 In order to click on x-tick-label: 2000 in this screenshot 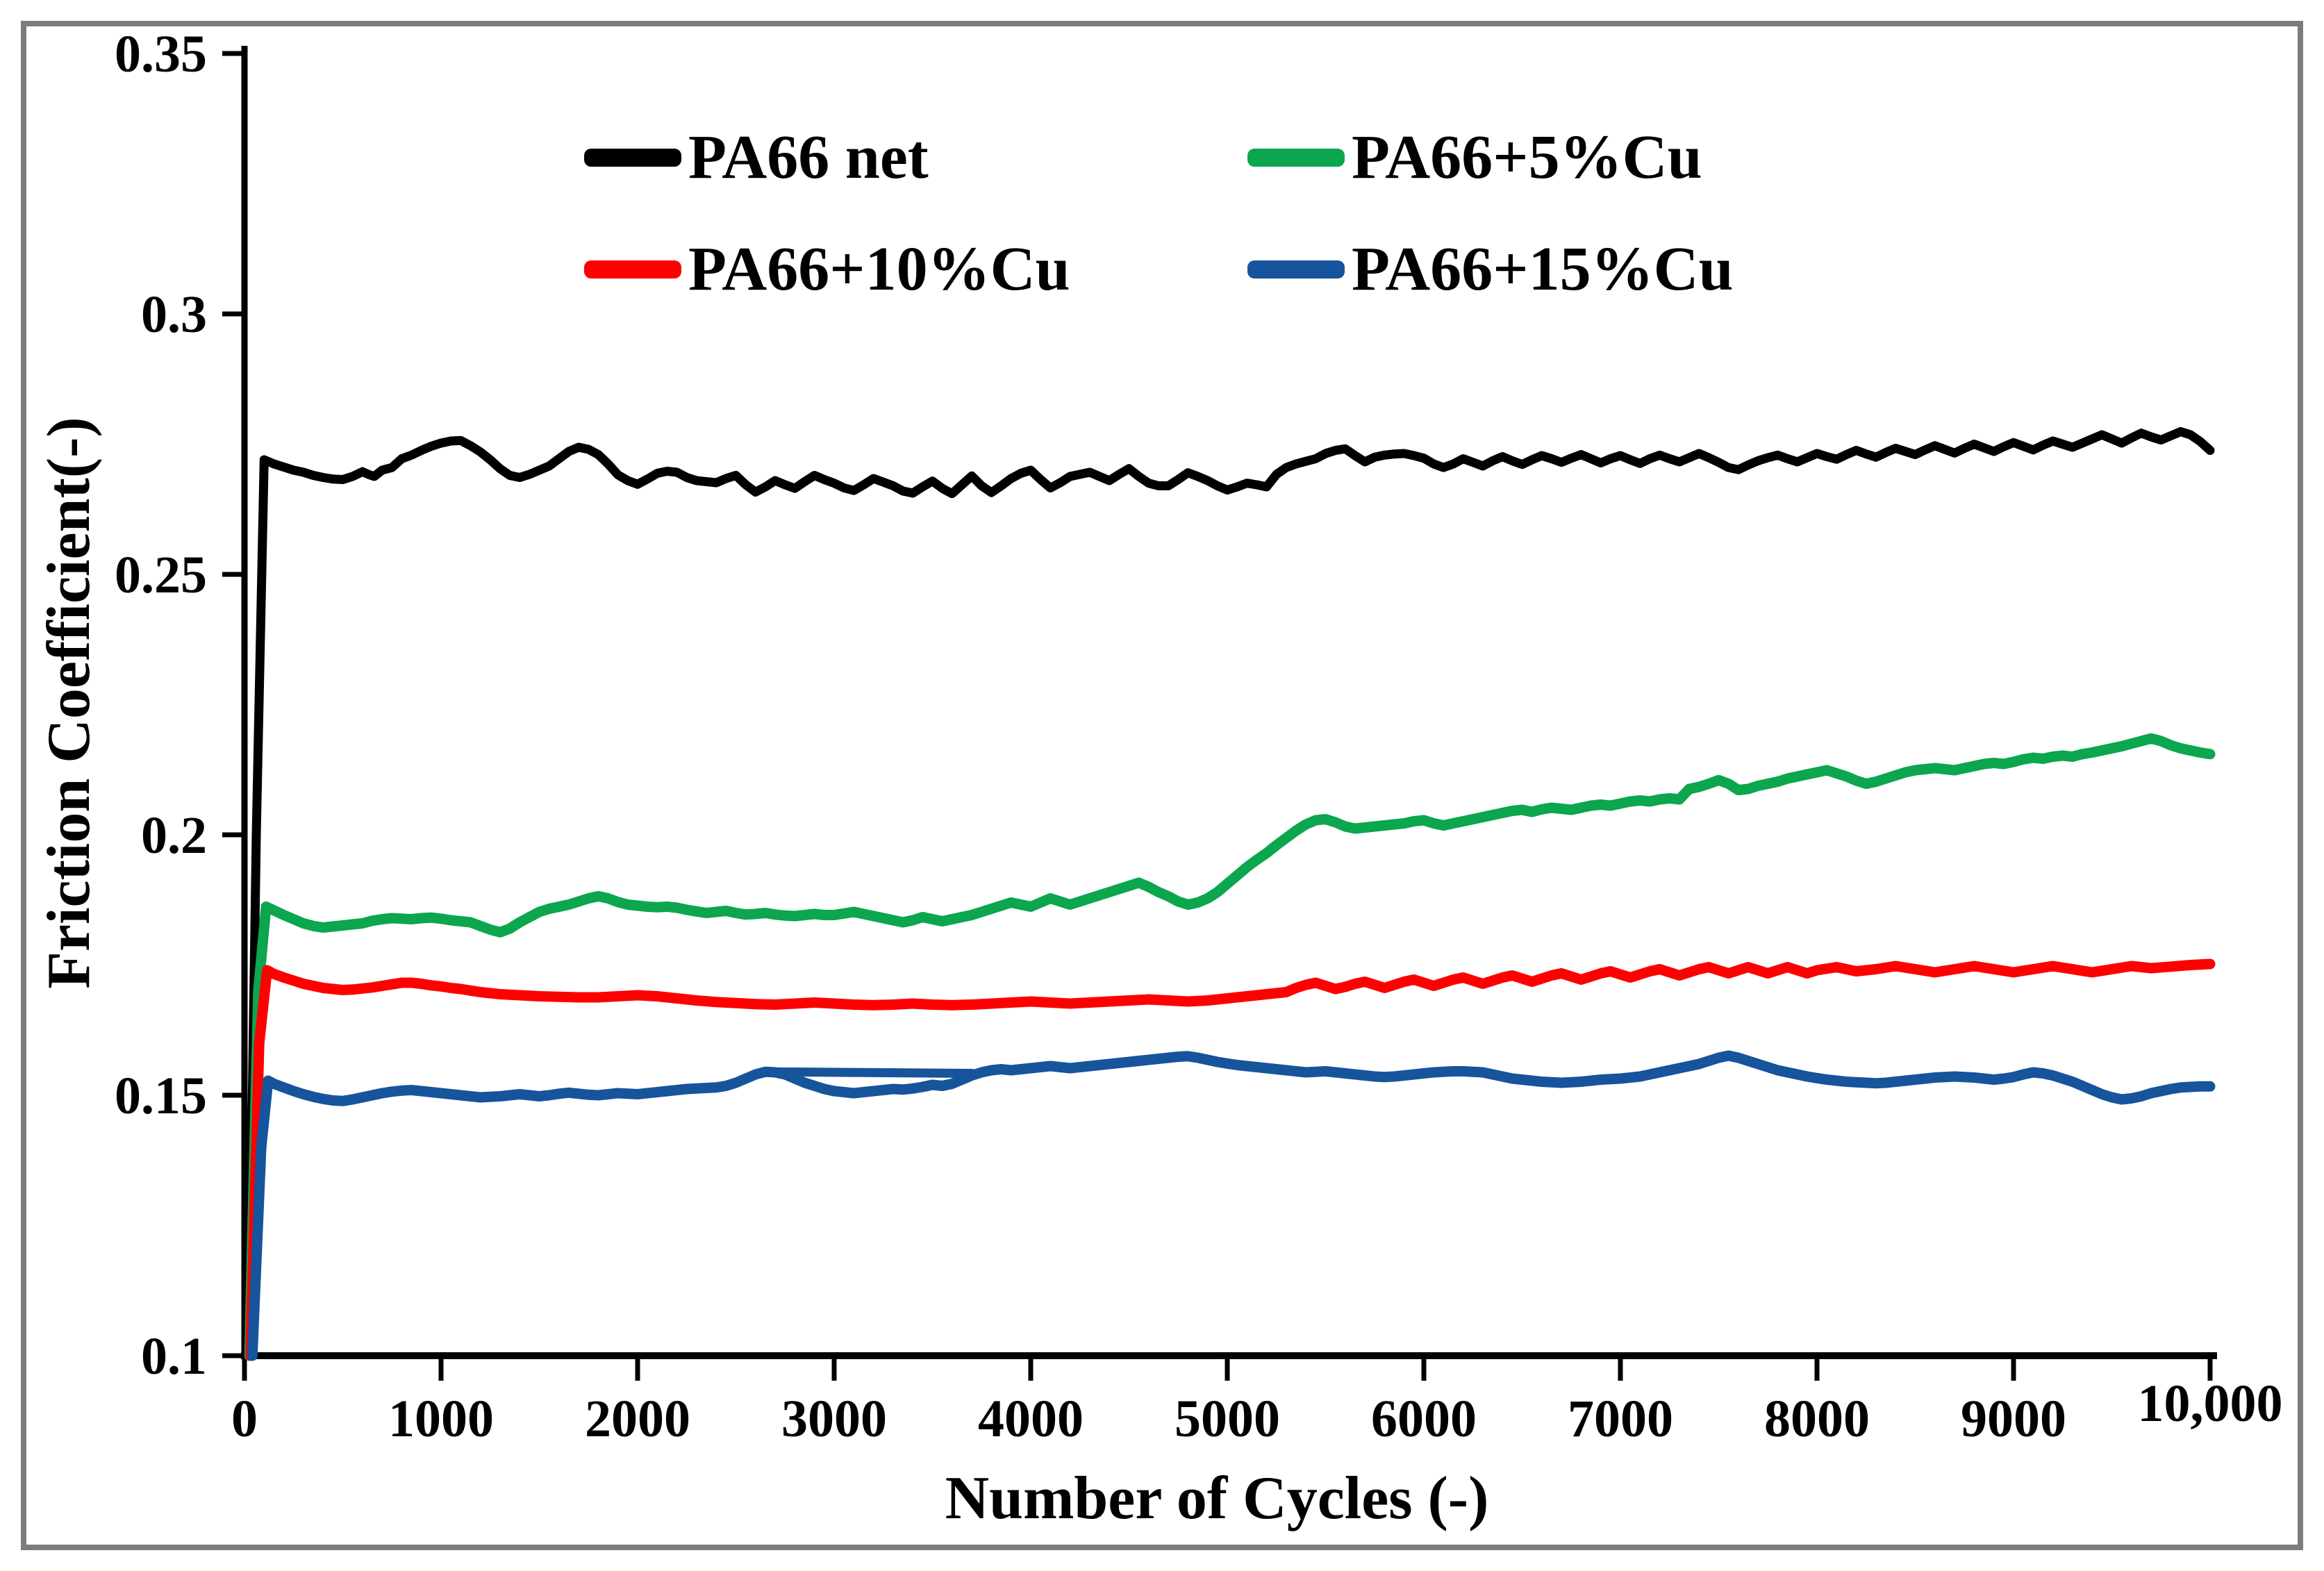, I will do `click(637, 1419)`.